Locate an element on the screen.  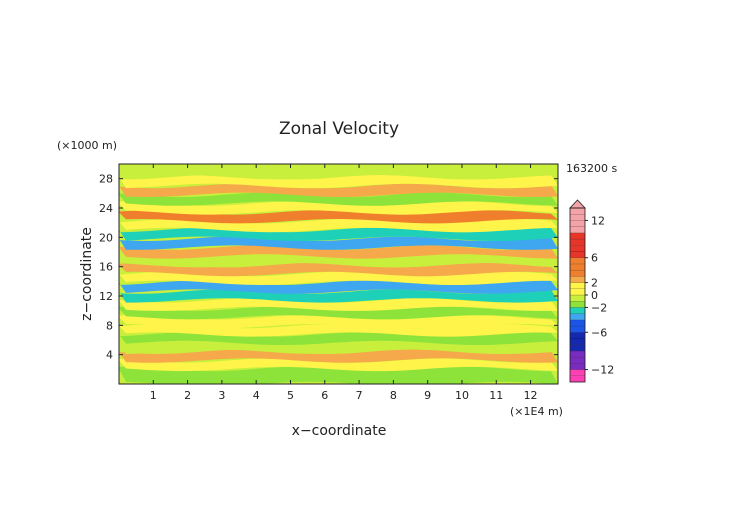
x-tick-label: 4 is located at coordinates (256, 395).